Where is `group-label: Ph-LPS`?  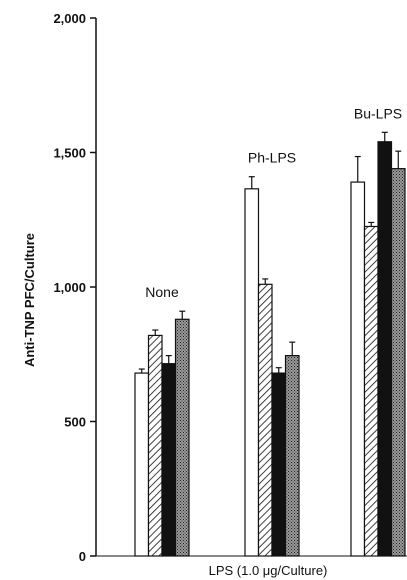
group-label: Ph-LPS is located at coordinates (272, 158).